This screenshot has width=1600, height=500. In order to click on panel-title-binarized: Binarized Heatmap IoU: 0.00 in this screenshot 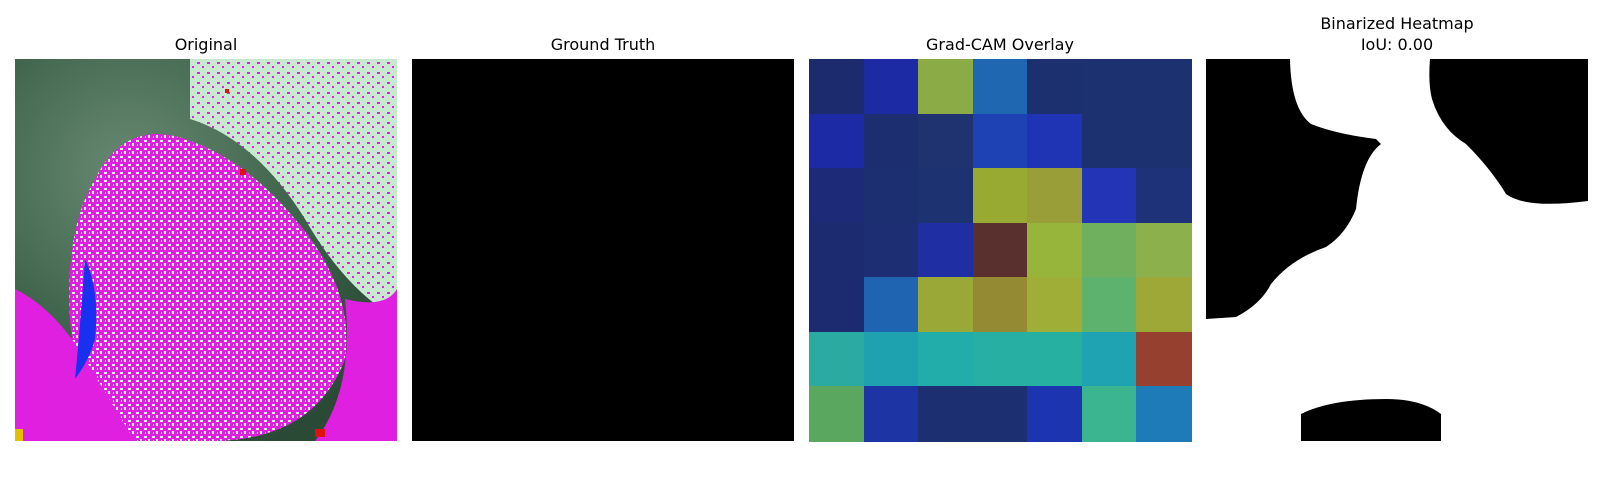, I will do `click(1397, 34)`.